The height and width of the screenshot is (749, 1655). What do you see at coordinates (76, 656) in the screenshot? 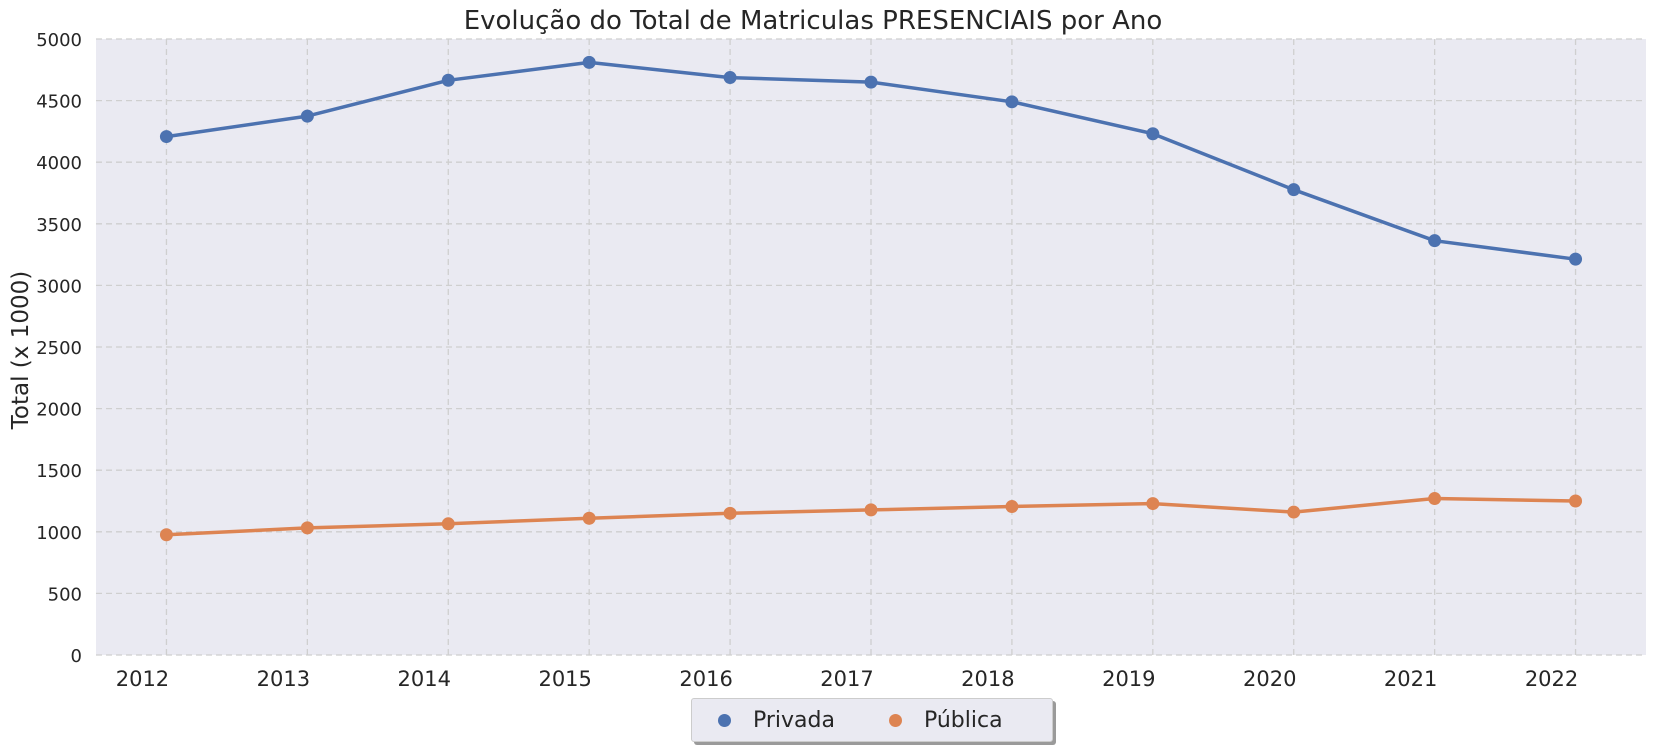
I see `y-tick-label: 0` at bounding box center [76, 656].